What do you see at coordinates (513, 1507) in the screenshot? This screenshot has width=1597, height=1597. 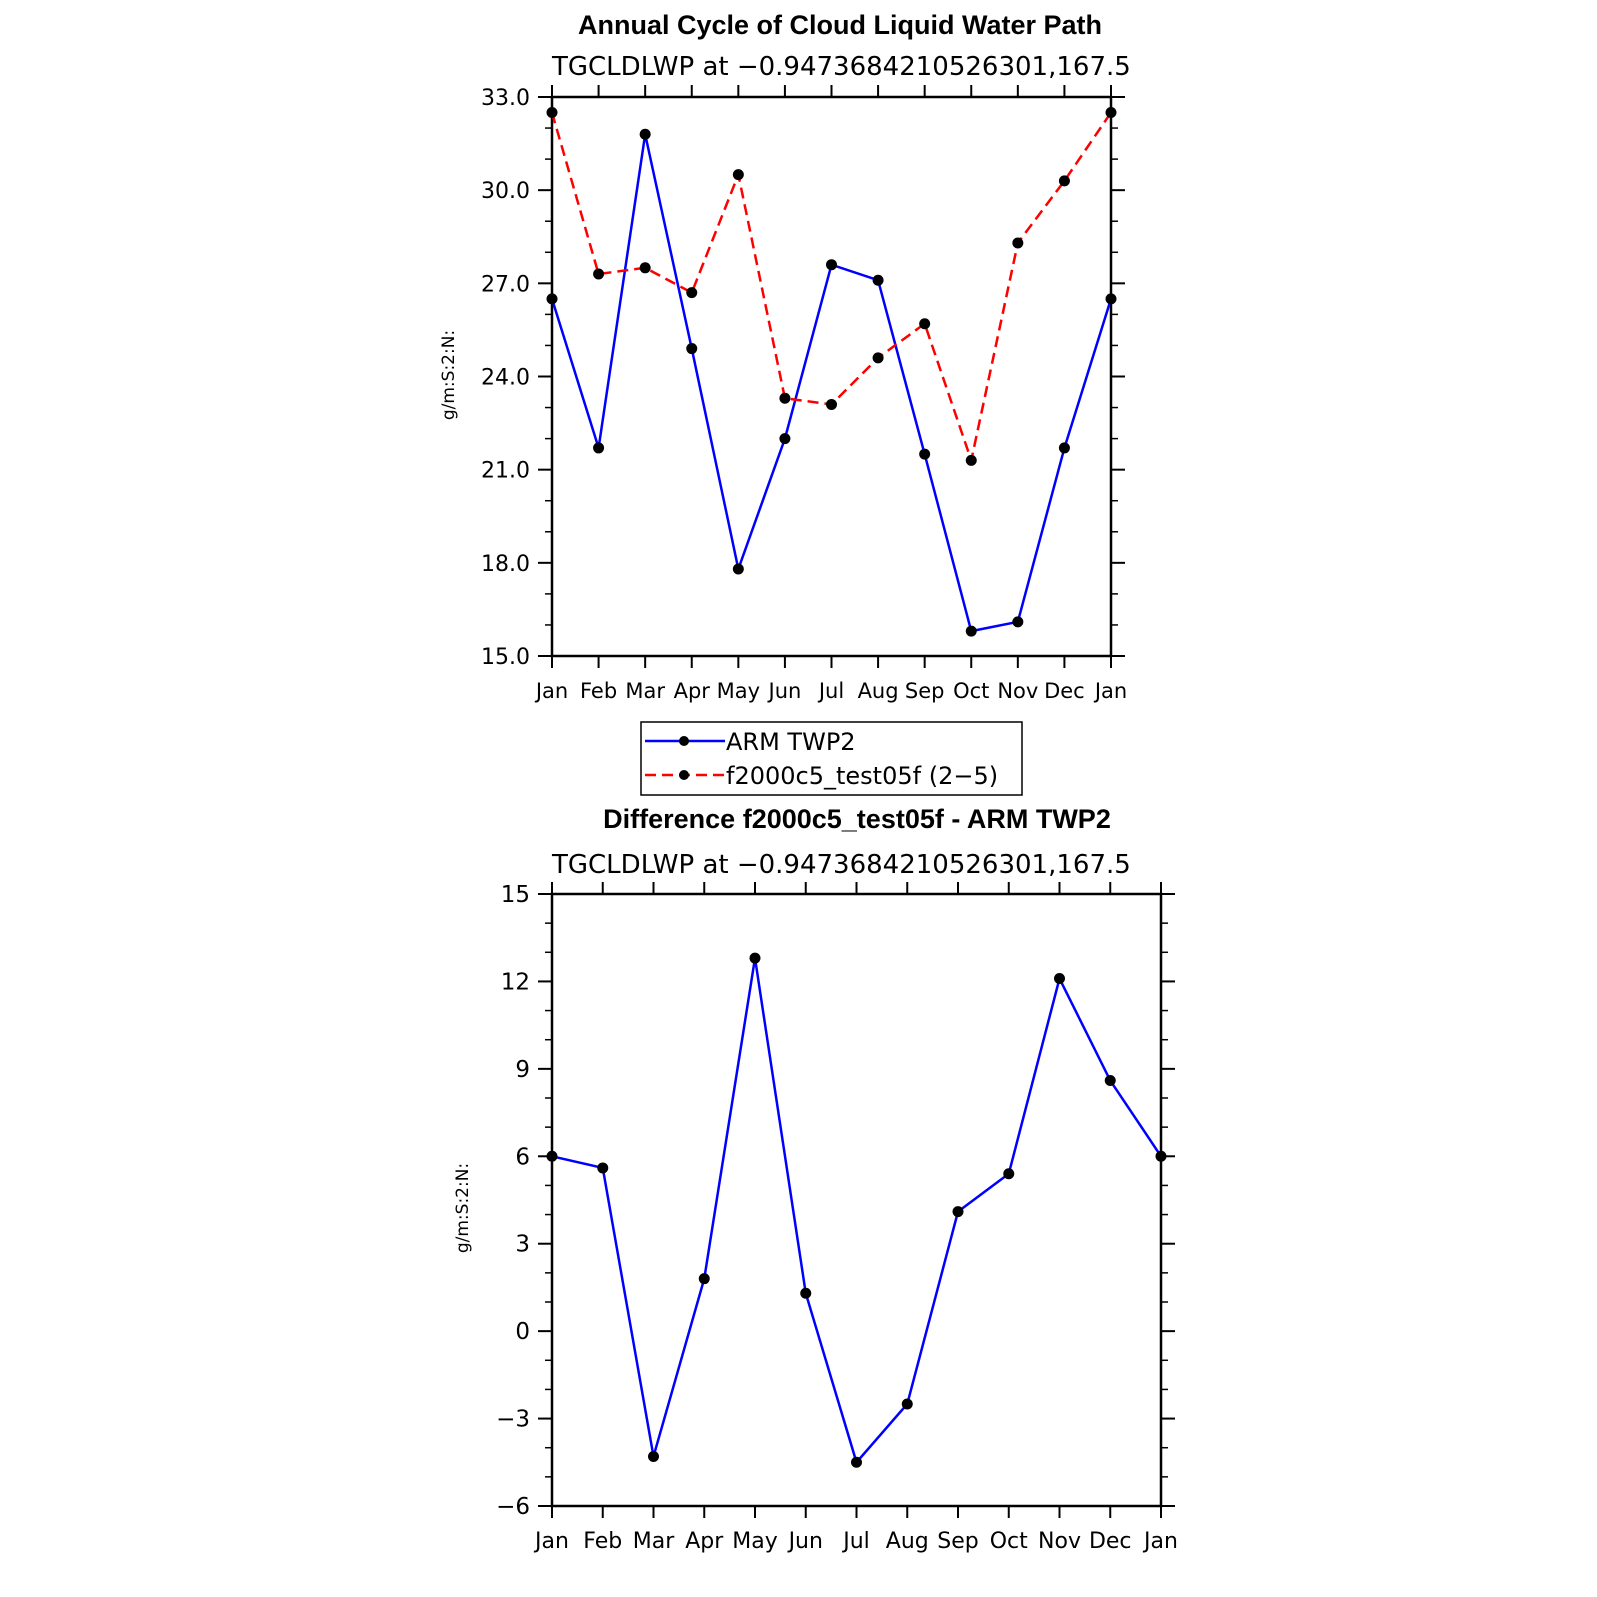 I see `chart2-y-tick-label: −6` at bounding box center [513, 1507].